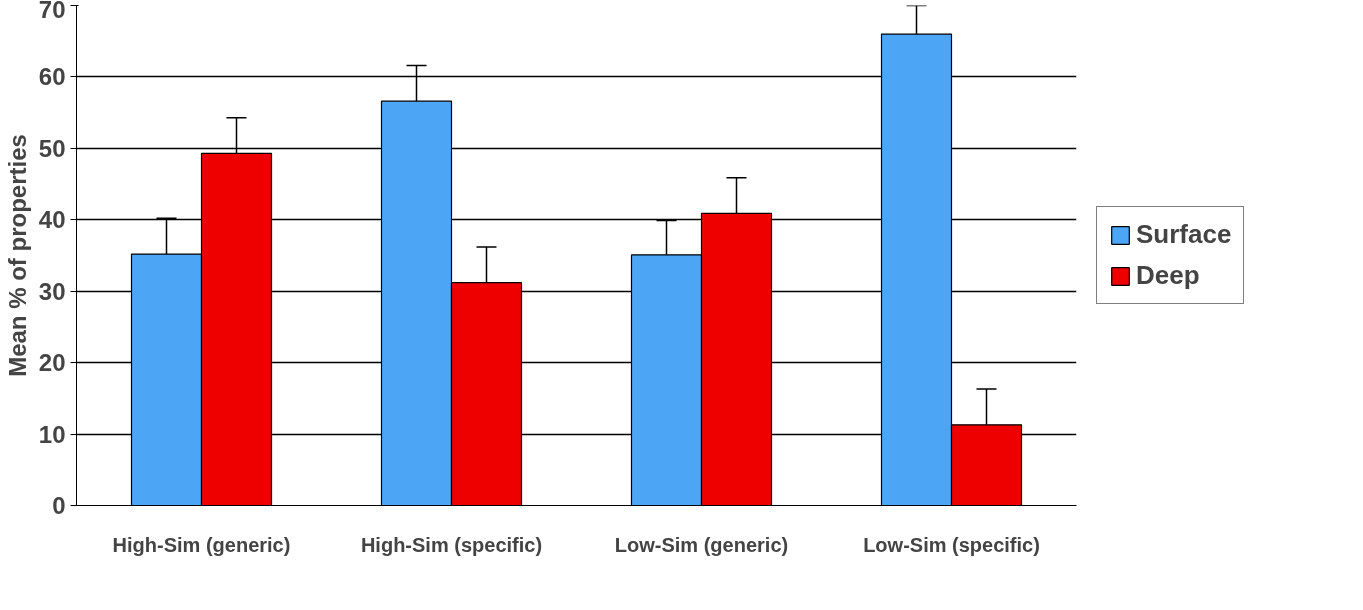  Describe the element at coordinates (52, 291) in the screenshot. I see `y-tick-label: 30` at that location.